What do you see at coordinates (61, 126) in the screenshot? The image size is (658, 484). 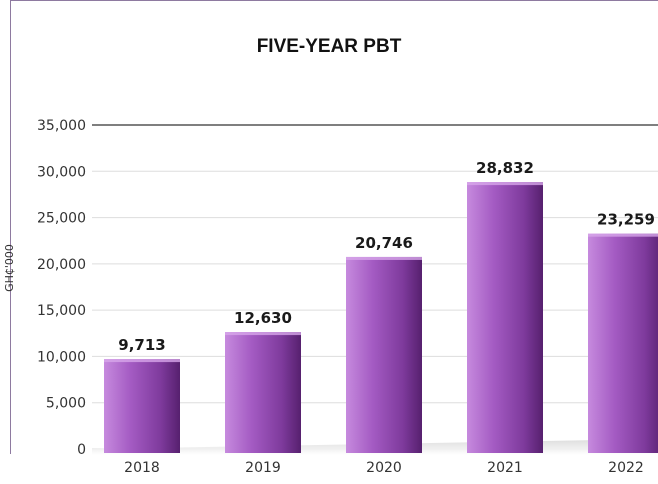 I see `y-tick-label: 35,000` at bounding box center [61, 126].